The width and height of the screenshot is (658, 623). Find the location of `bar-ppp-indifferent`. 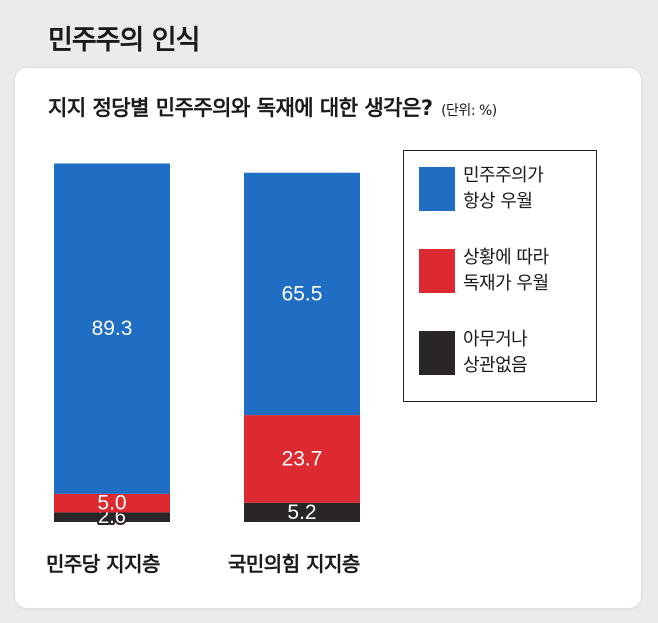

bar-ppp-indifferent is located at coordinates (302, 512).